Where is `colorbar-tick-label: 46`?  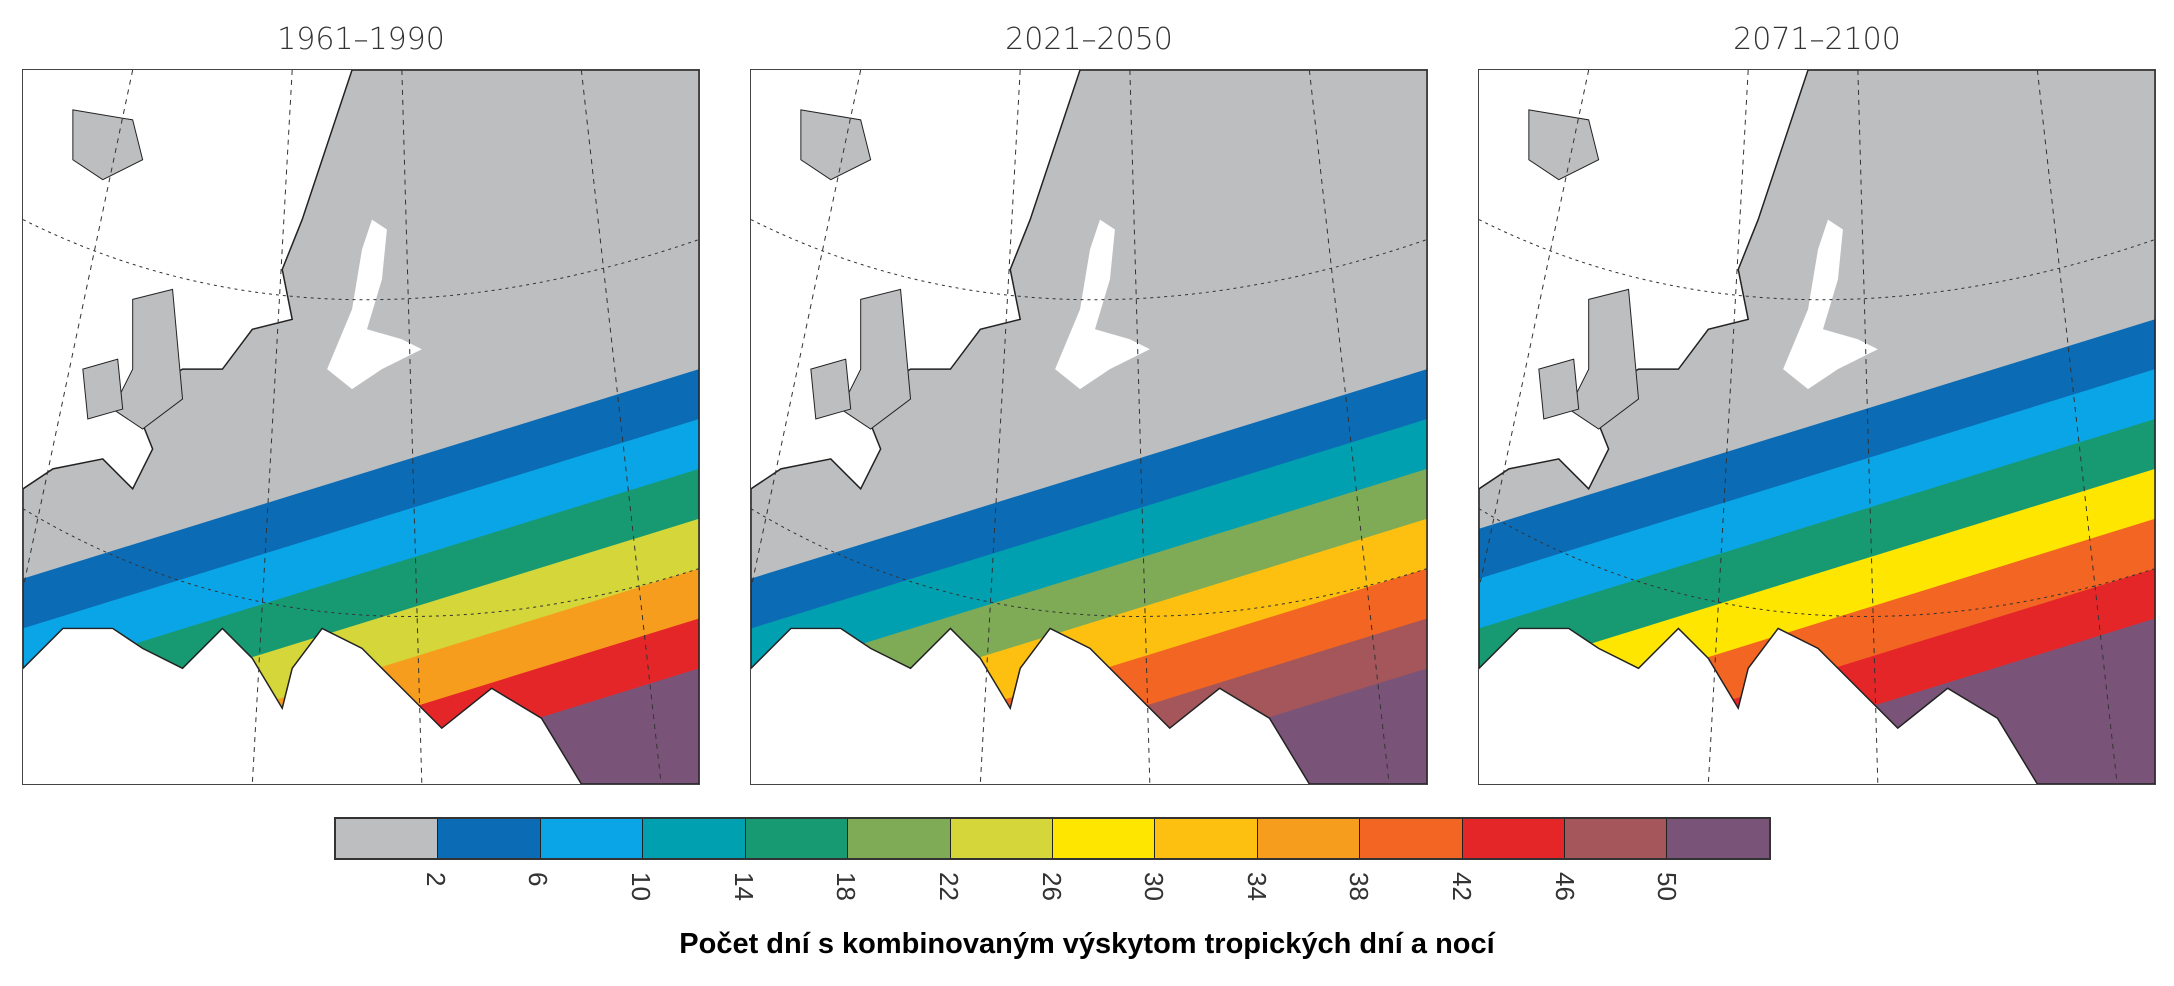 colorbar-tick-label: 46 is located at coordinates (1564, 886).